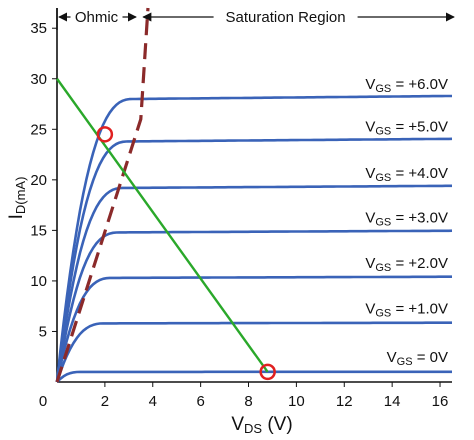 This screenshot has width=474, height=440. I want to click on saturation-region-label: Saturation Region, so click(286, 17).